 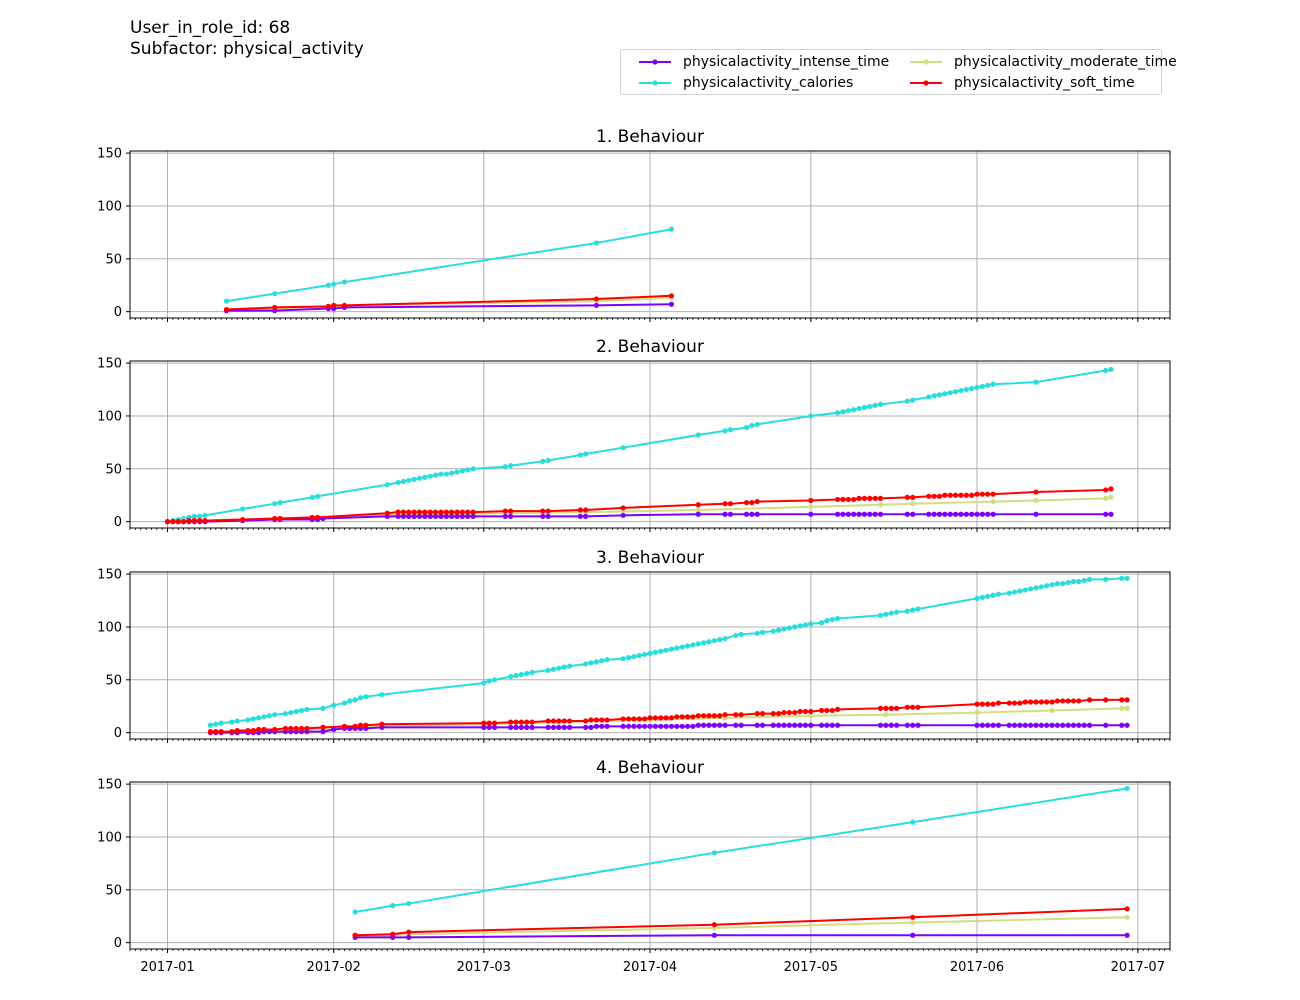 I want to click on legend-swatch-intense, so click(x=655, y=62).